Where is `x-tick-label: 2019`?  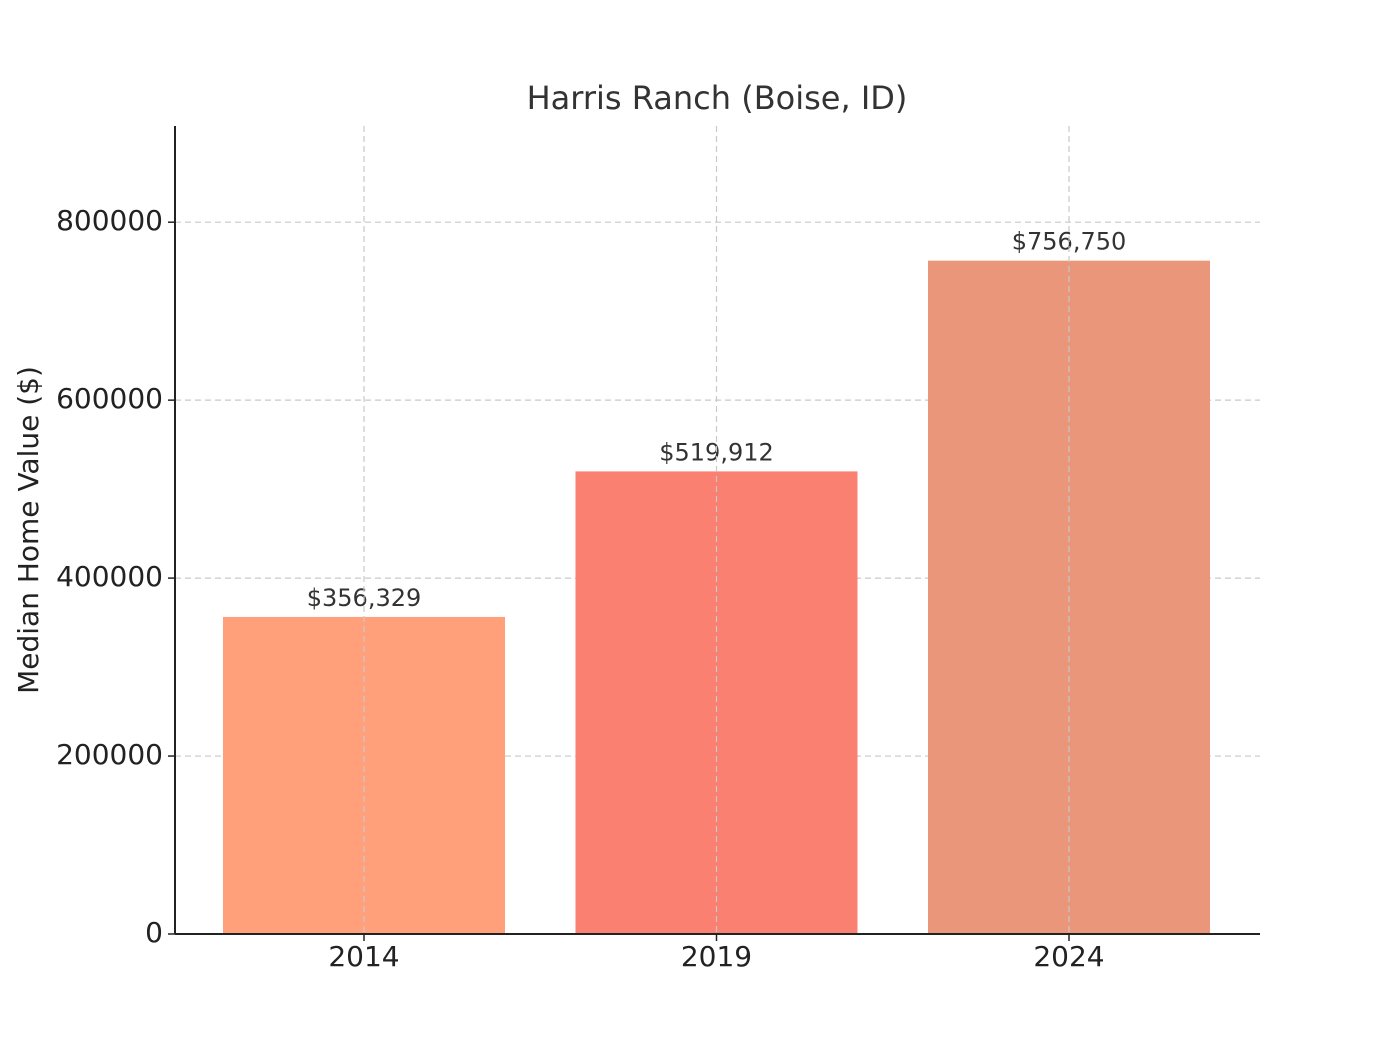 x-tick-label: 2019 is located at coordinates (716, 956).